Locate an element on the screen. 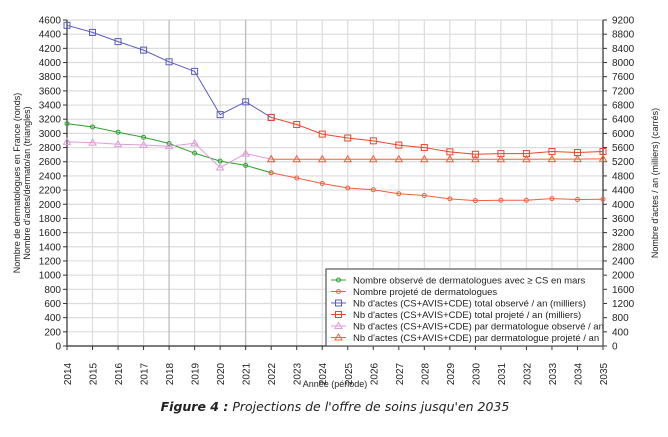 The width and height of the screenshot is (668, 437). y-tick-label-right: 800 is located at coordinates (620, 318).